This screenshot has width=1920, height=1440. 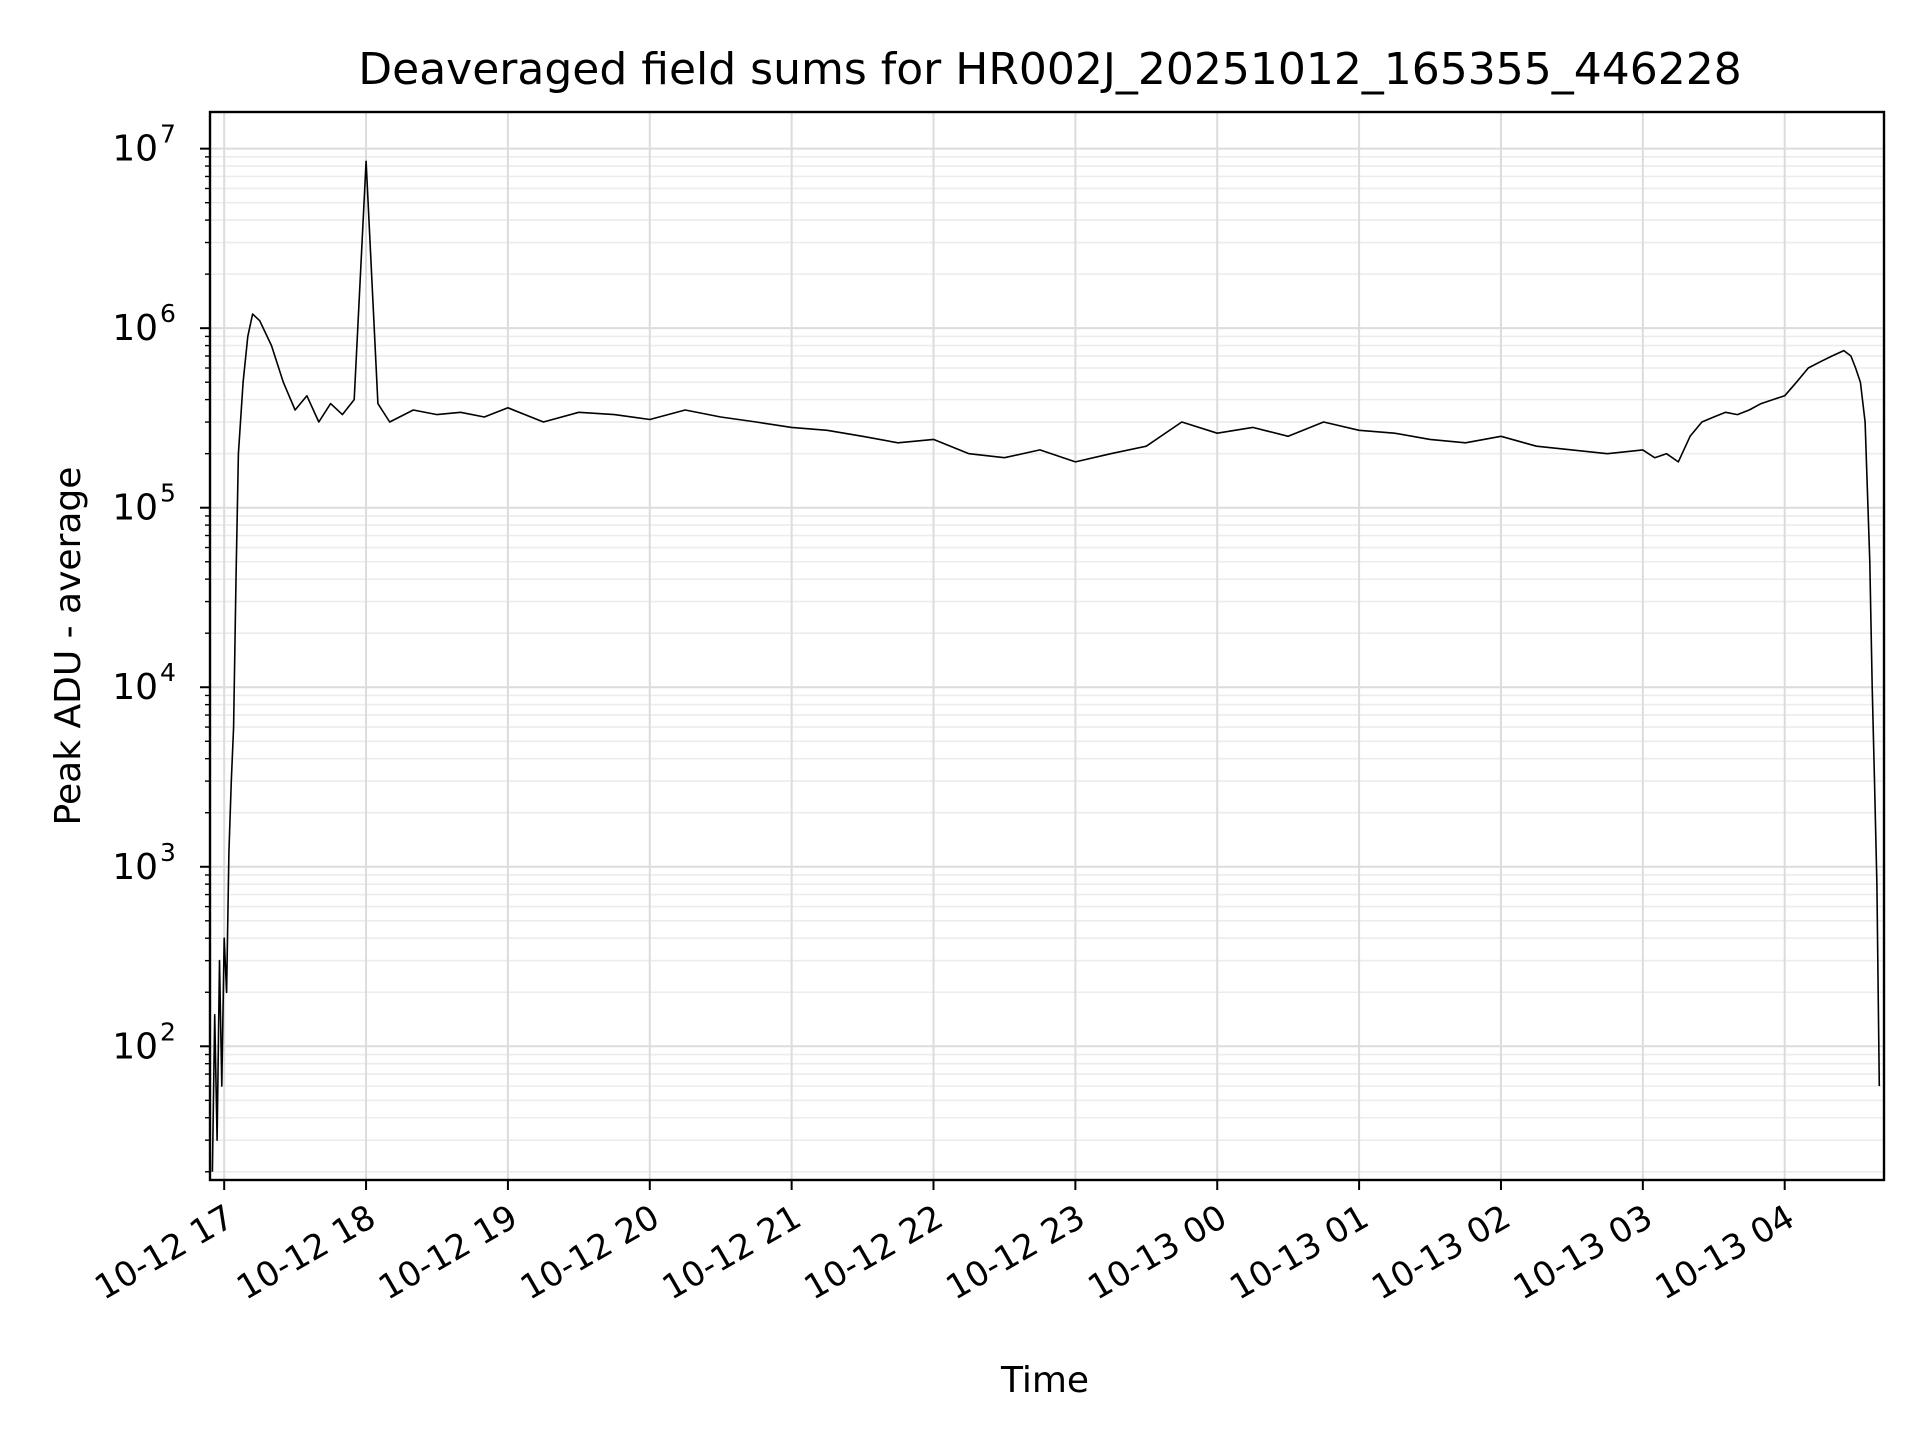 What do you see at coordinates (1015, 1252) in the screenshot?
I see `x-tick-label: 10-12 23` at bounding box center [1015, 1252].